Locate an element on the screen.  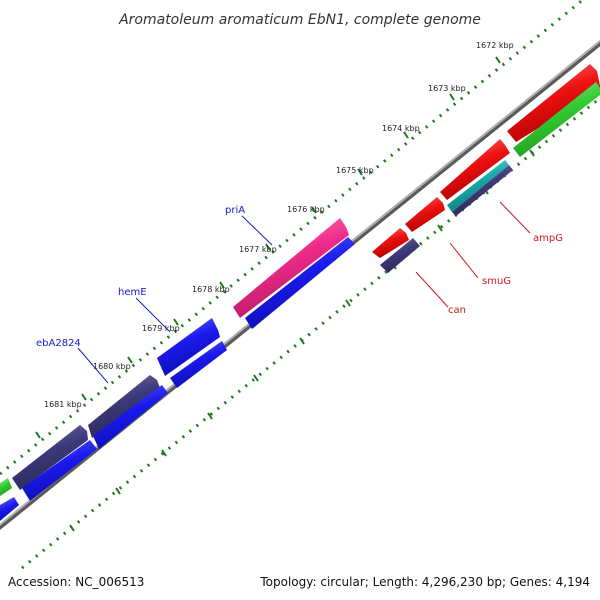
accession-text: Accession: NC_006513 is located at coordinates (76, 582).